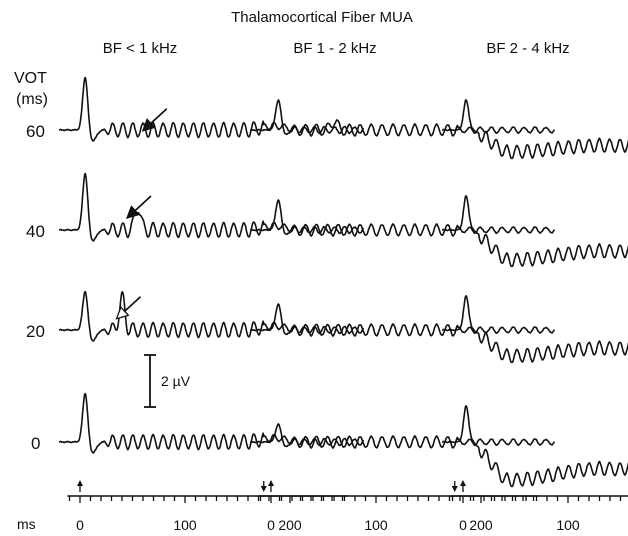  I want to click on row-label-vot-0: 0, so click(35, 443).